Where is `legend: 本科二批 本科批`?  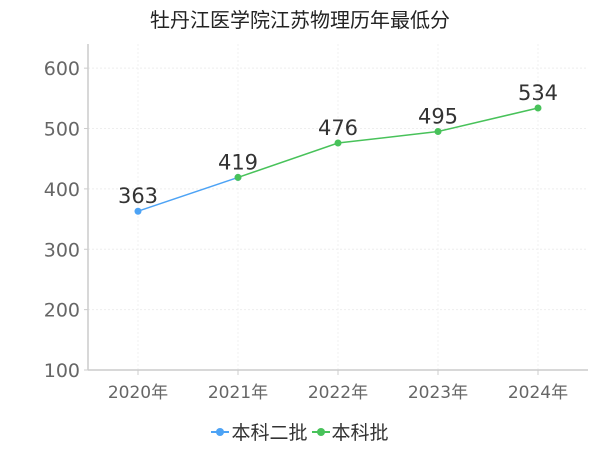 legend: 本科二批 本科批 is located at coordinates (300, 431).